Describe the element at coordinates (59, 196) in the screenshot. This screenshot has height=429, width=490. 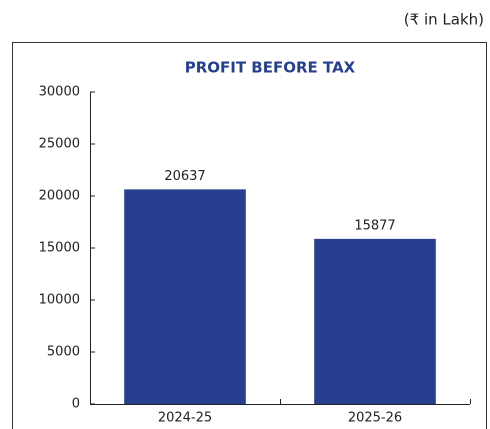
I see `y-tick-label: 20000` at that location.